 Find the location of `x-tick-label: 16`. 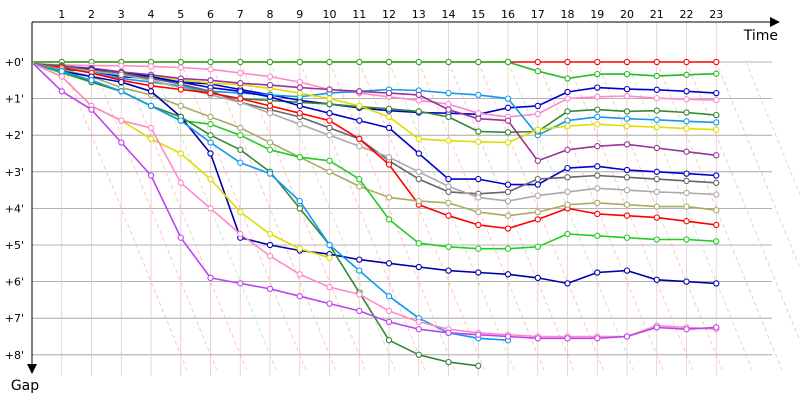

x-tick-label: 16 is located at coordinates (508, 14).